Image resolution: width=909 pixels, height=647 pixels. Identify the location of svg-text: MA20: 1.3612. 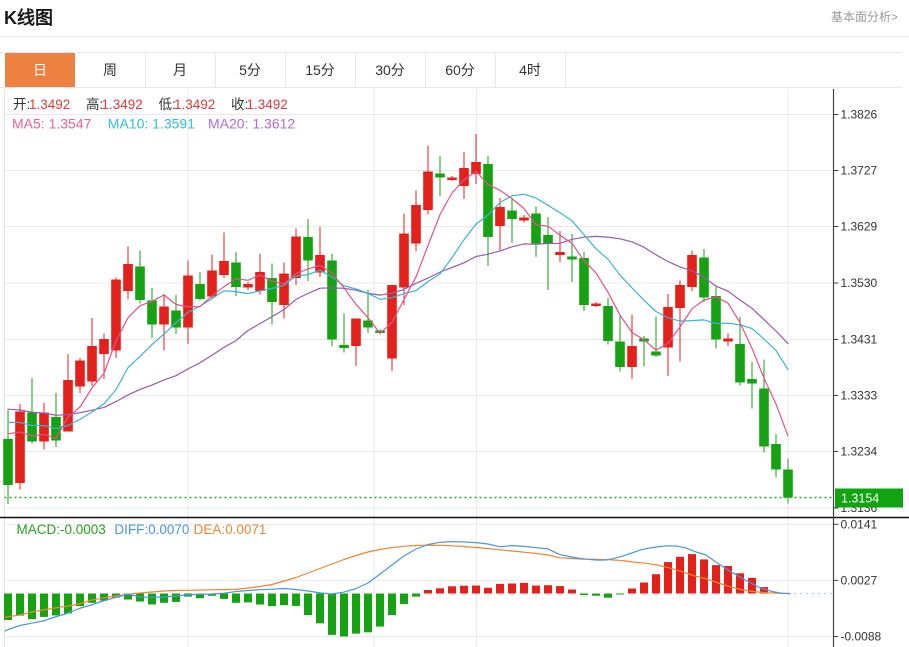
(251, 124).